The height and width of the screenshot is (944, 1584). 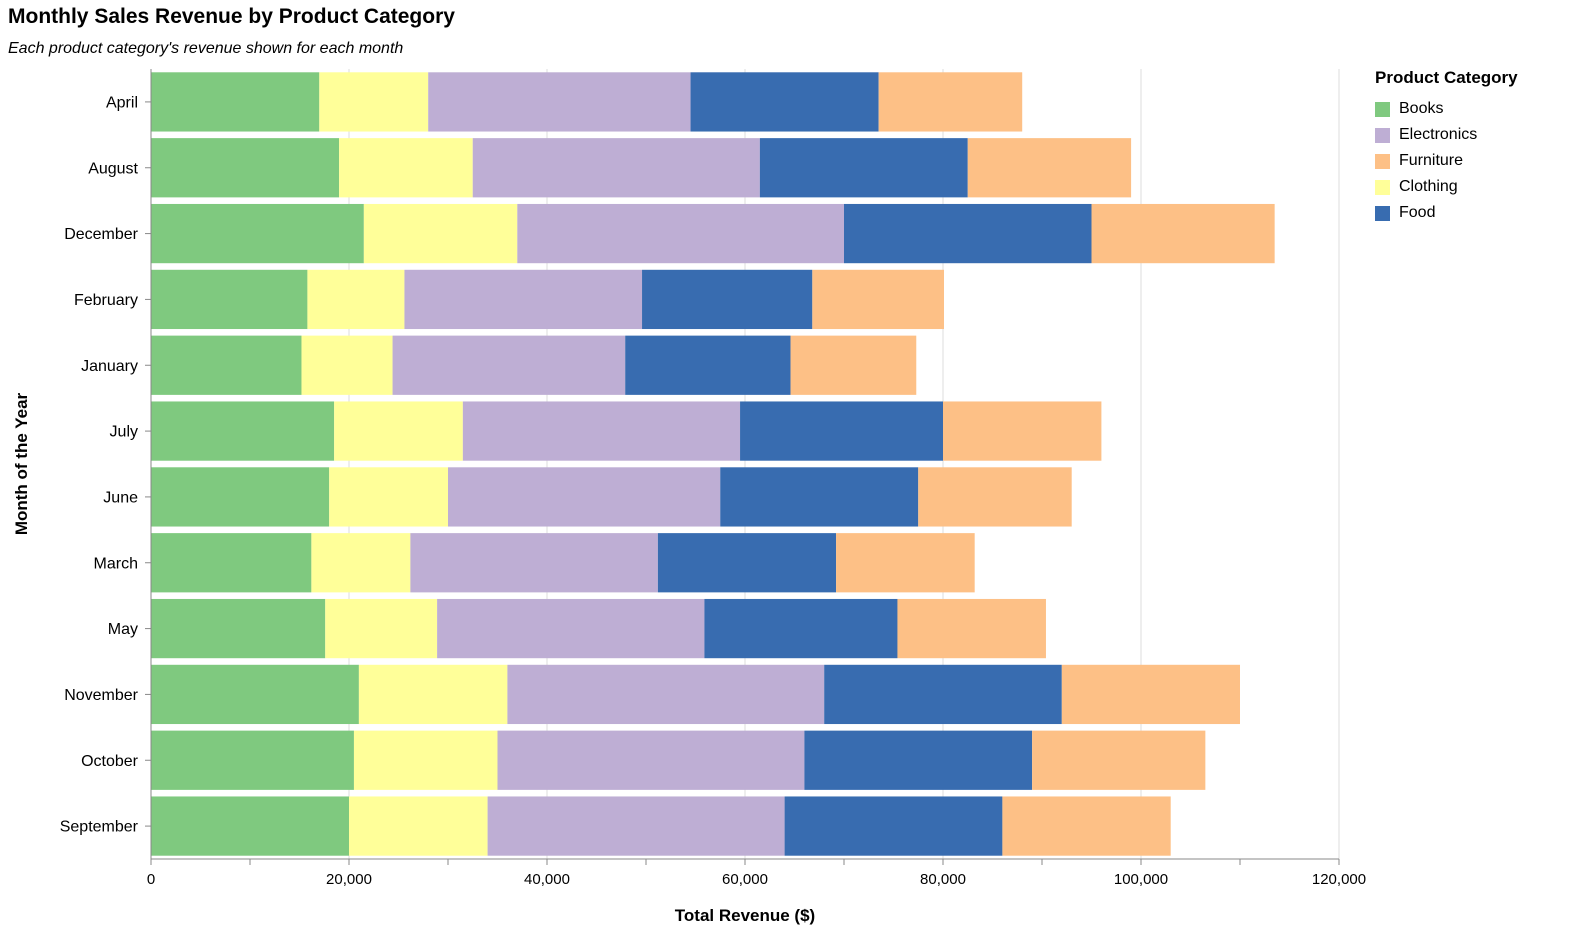 What do you see at coordinates (878, 299) in the screenshot?
I see `bar-furniture-february` at bounding box center [878, 299].